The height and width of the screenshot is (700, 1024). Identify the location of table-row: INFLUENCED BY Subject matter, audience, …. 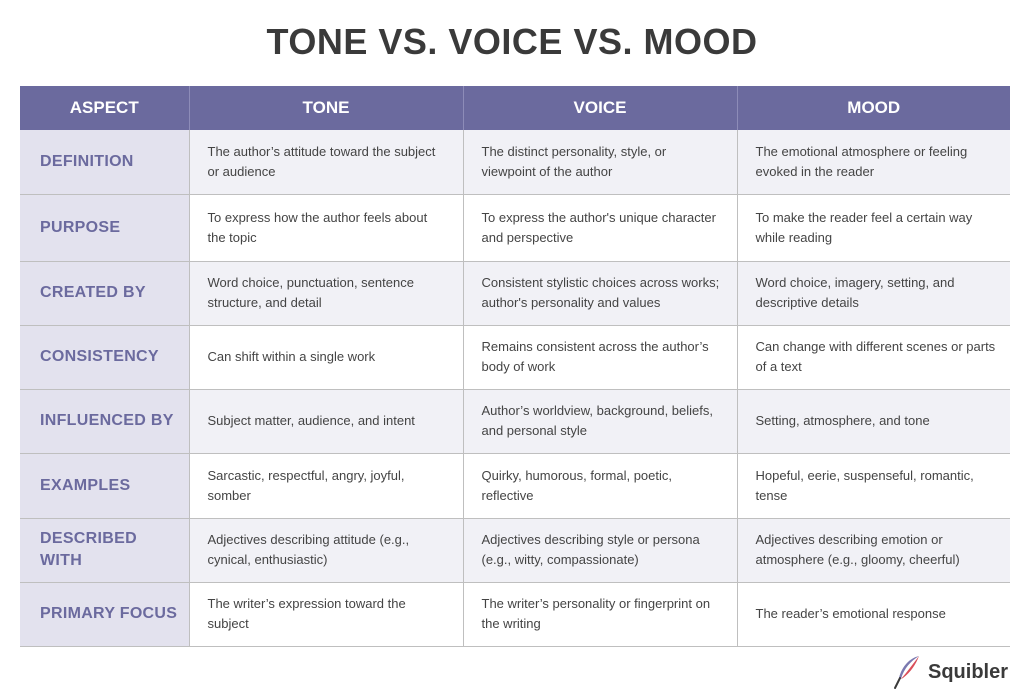
(515, 421).